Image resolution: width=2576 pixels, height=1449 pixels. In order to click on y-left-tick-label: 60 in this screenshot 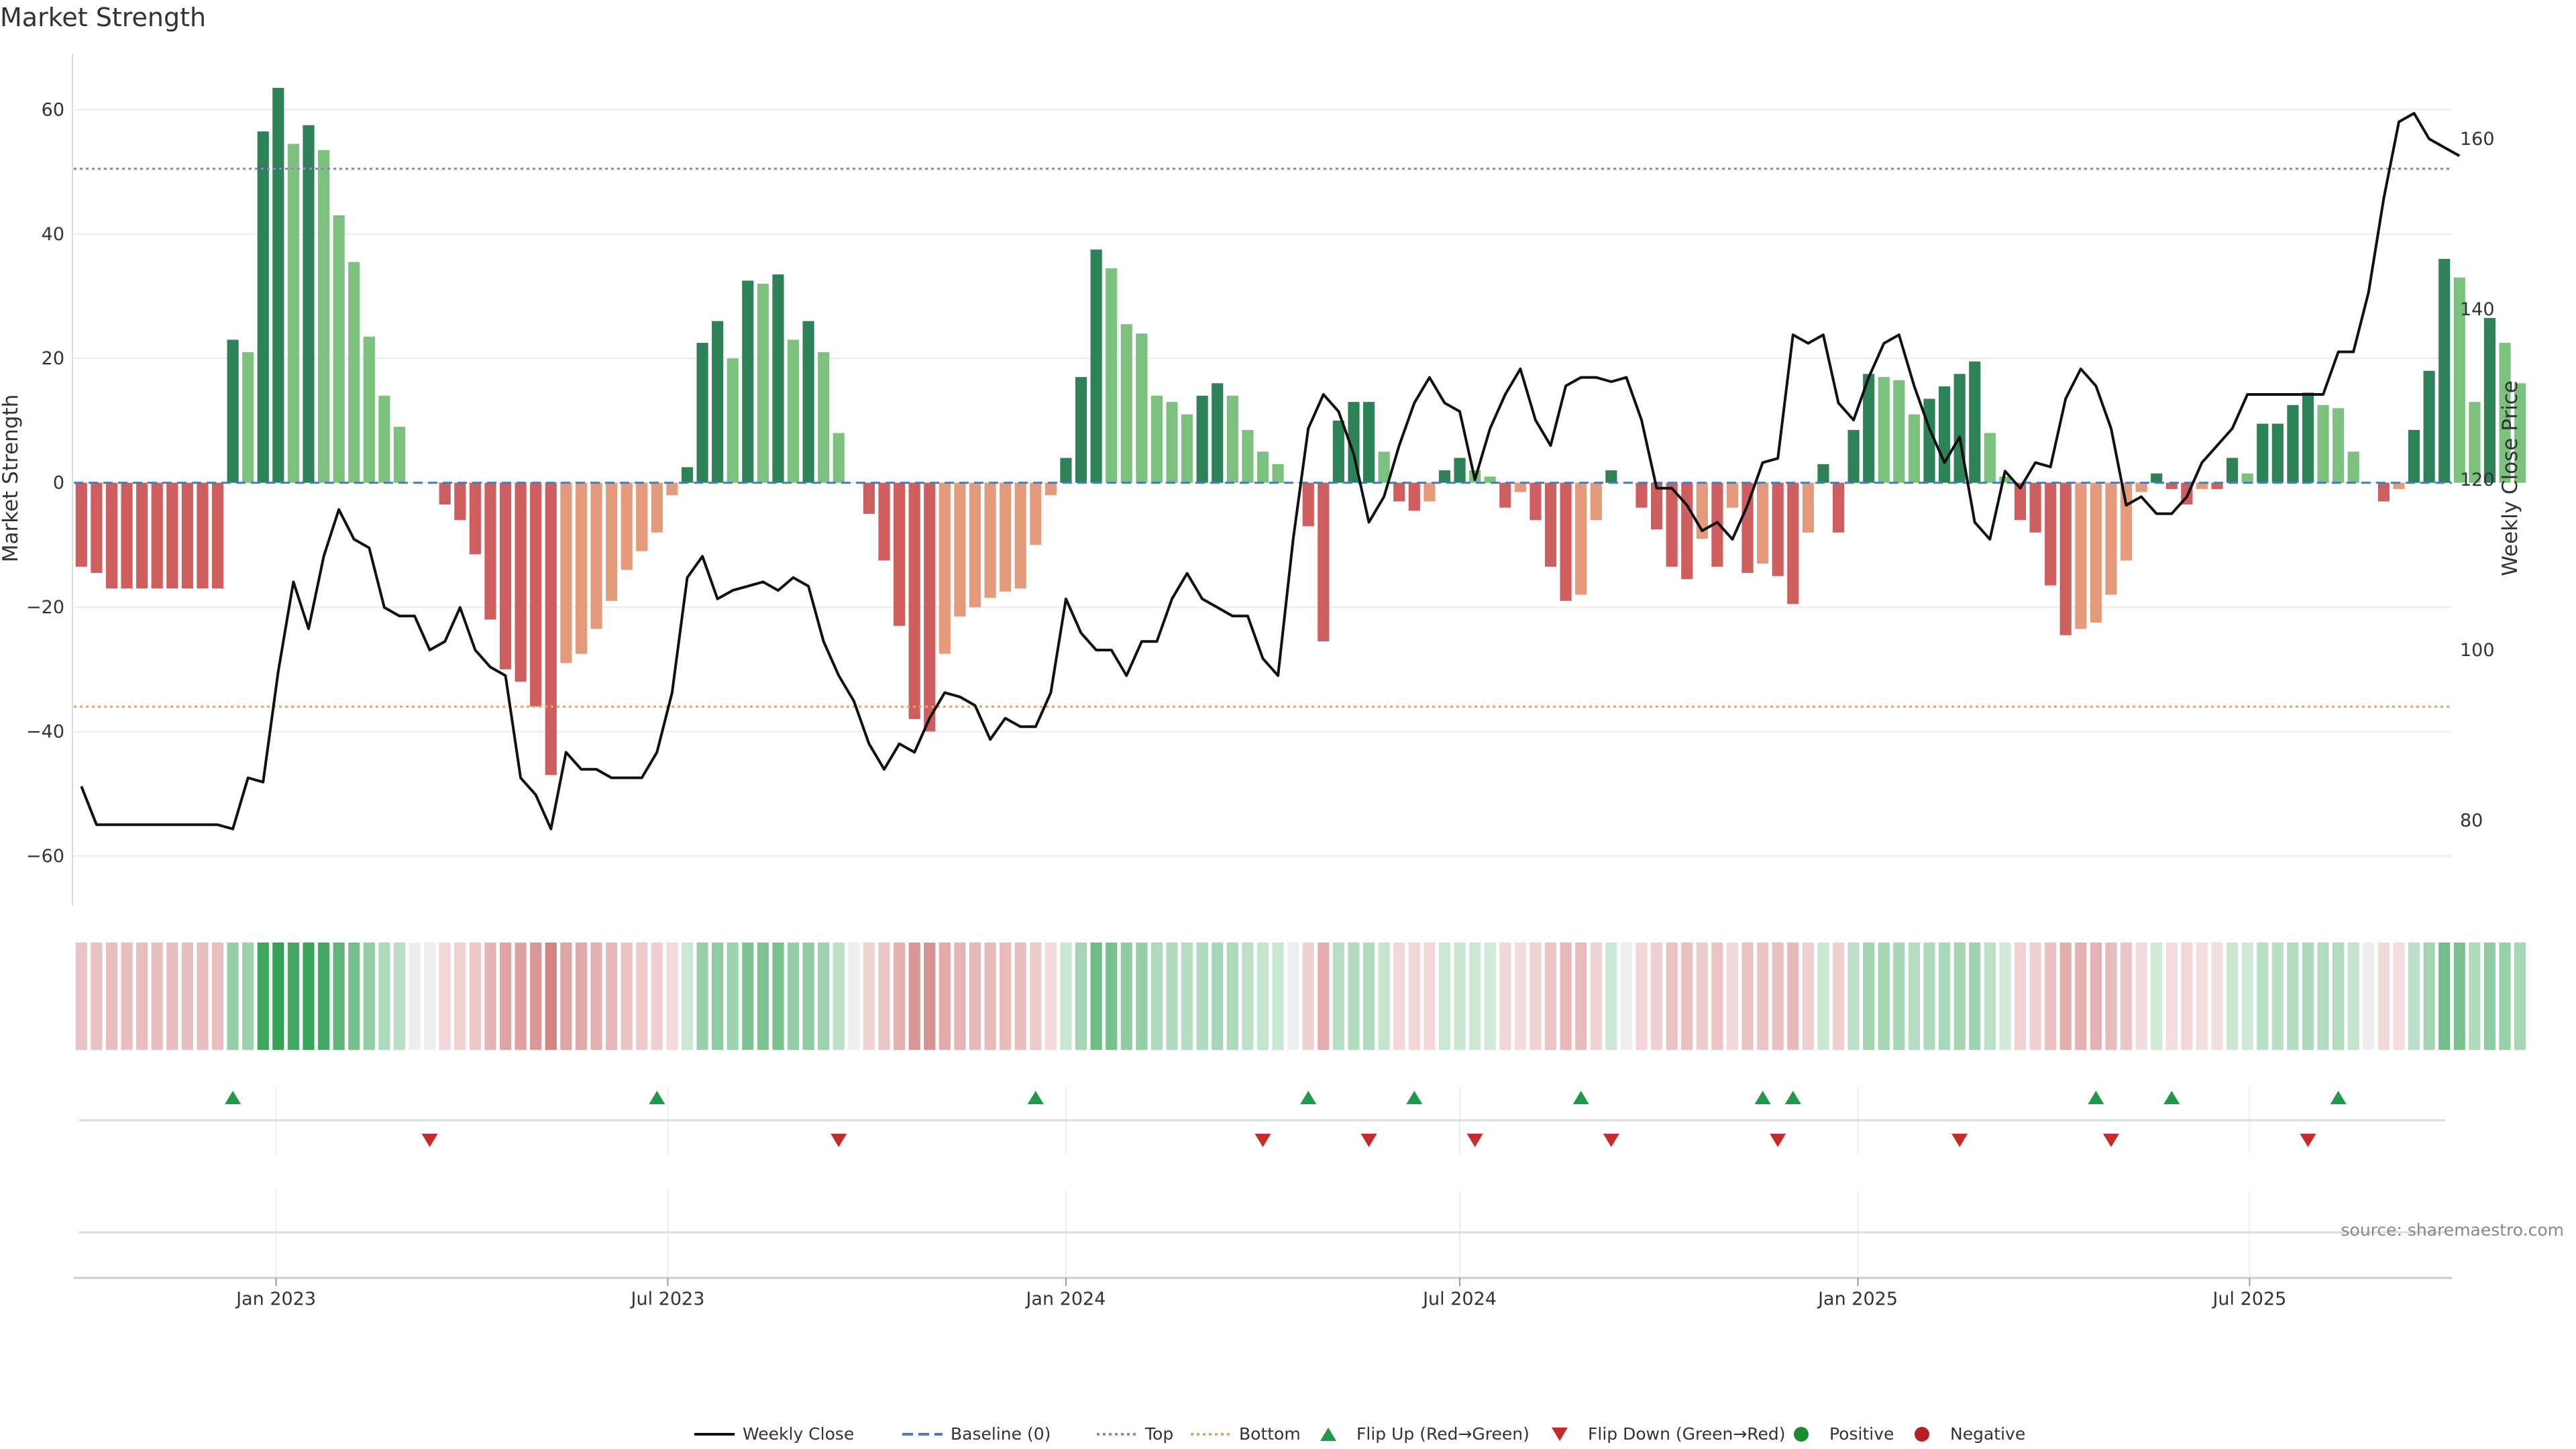, I will do `click(53, 109)`.